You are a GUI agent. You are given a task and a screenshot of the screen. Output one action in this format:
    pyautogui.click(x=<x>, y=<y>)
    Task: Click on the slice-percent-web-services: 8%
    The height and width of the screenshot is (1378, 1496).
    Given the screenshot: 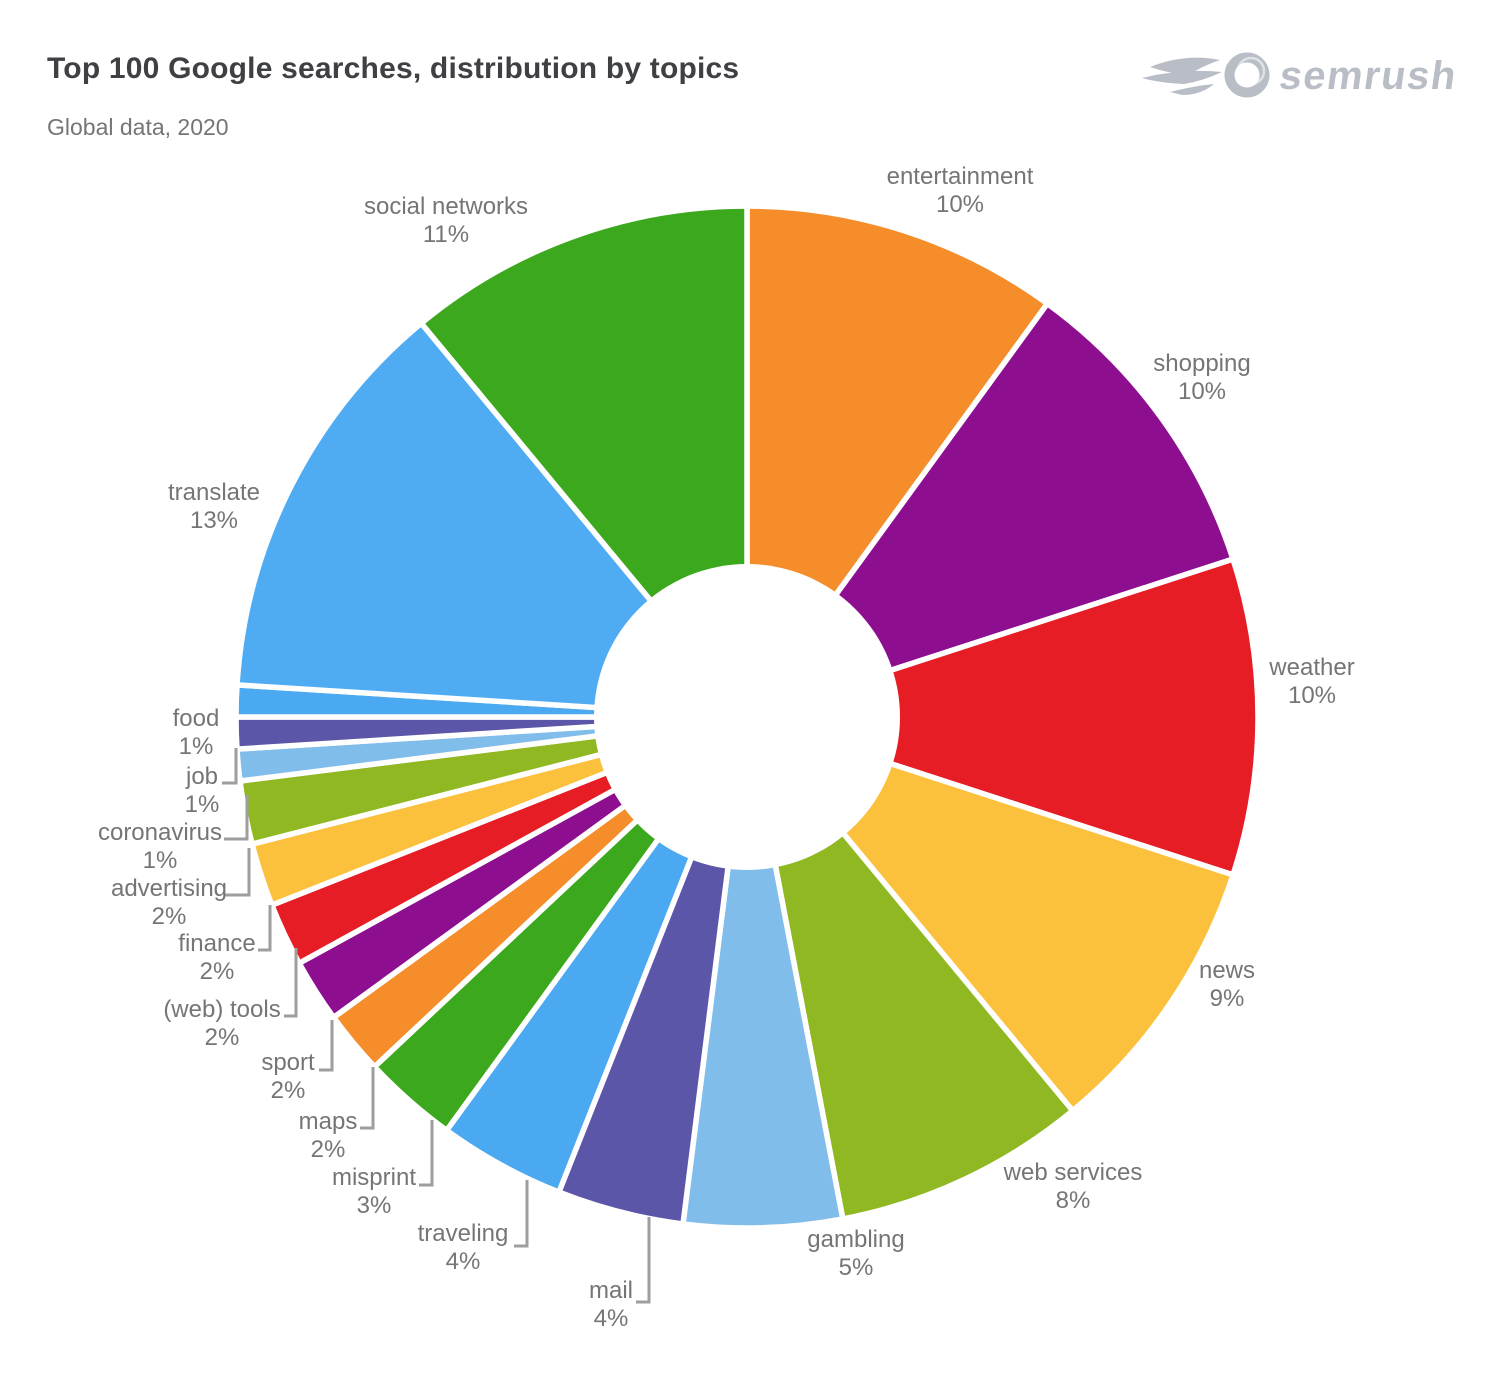 What is the action you would take?
    pyautogui.click(x=1073, y=1200)
    